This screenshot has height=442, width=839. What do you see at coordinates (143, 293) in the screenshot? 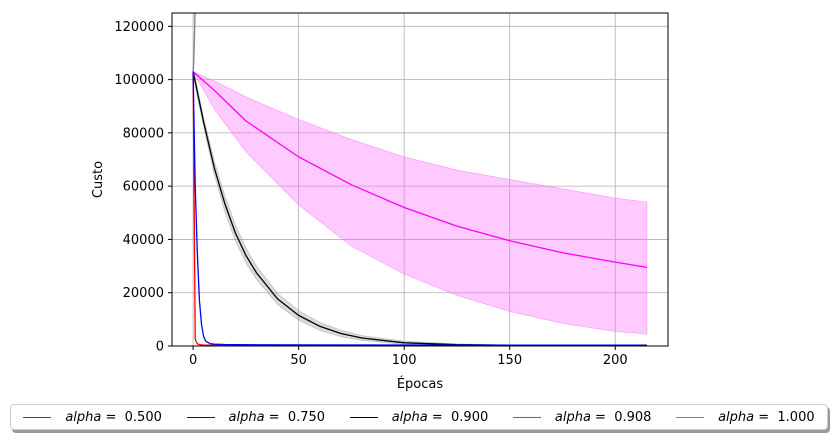
I see `y-tick-label: 20000` at bounding box center [143, 293].